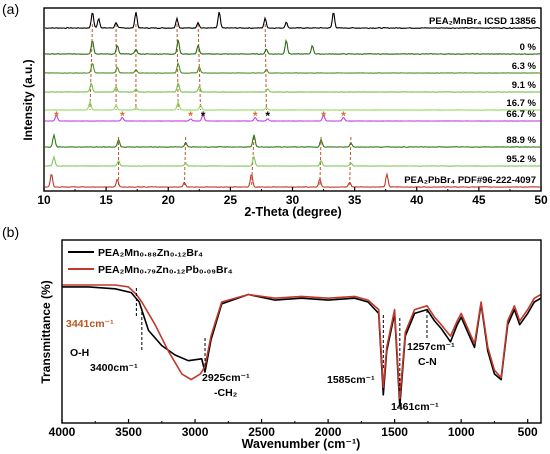 The height and width of the screenshot is (454, 550). I want to click on annotation-oh: O-H, so click(79, 353).